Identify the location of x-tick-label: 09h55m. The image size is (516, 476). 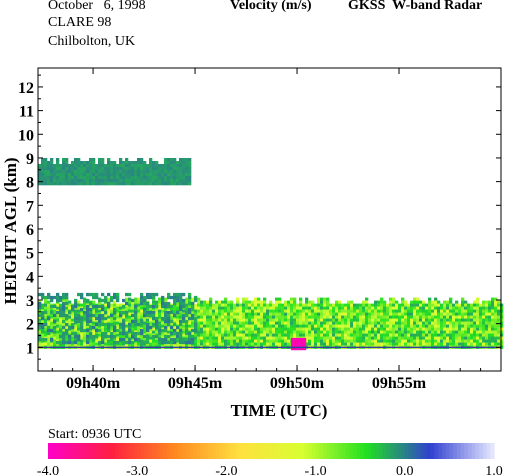
(399, 383).